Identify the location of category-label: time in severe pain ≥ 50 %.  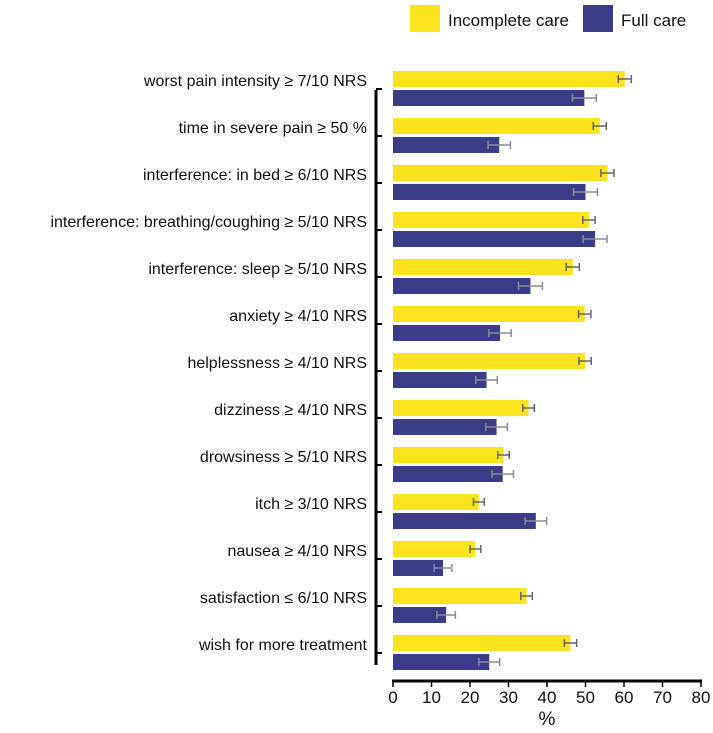
(273, 128).